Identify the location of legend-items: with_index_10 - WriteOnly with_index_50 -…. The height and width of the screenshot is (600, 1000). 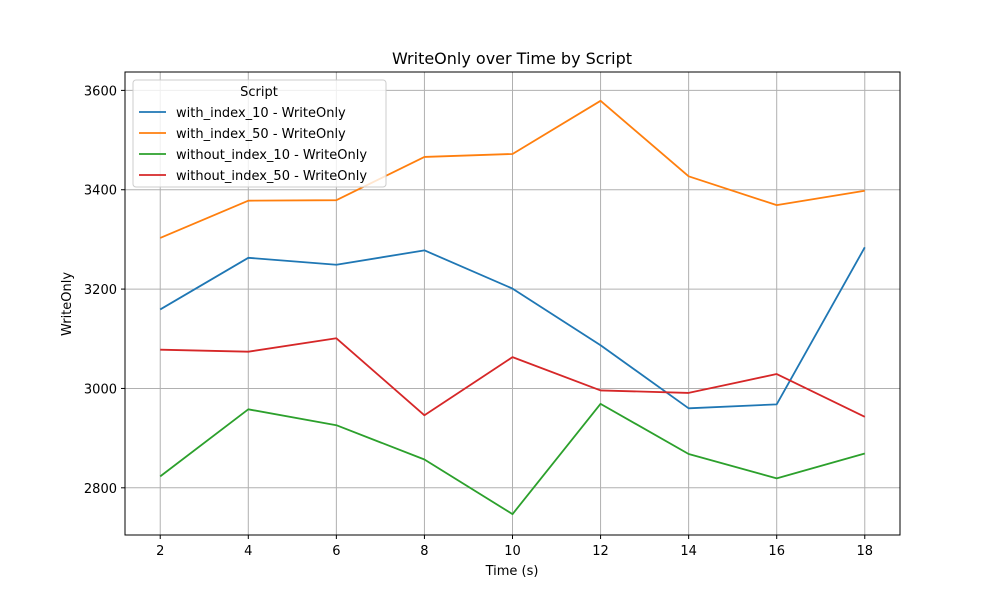
(253, 145).